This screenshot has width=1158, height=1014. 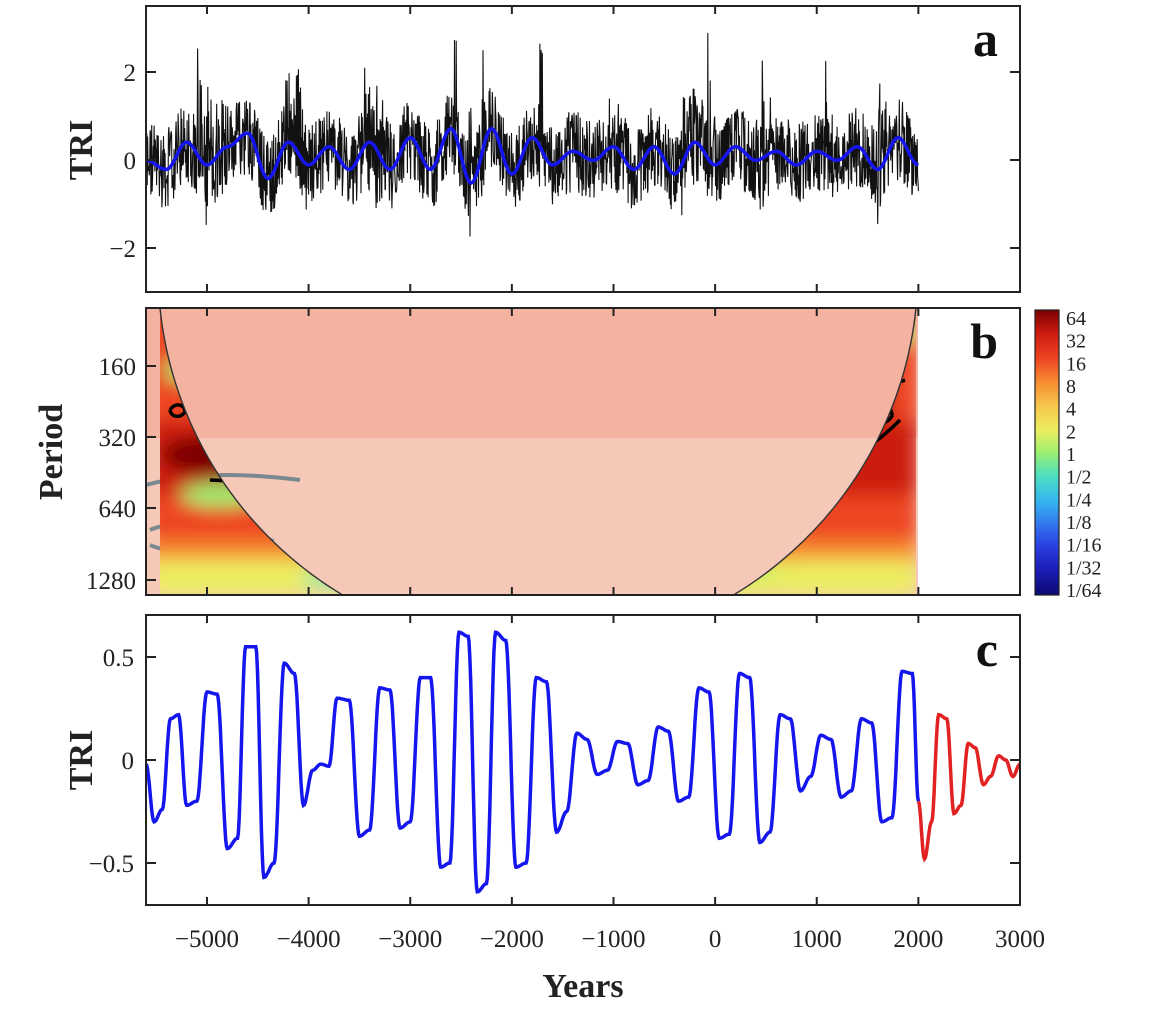 What do you see at coordinates (532, 156) in the screenshot?
I see `filtered-tri-series` at bounding box center [532, 156].